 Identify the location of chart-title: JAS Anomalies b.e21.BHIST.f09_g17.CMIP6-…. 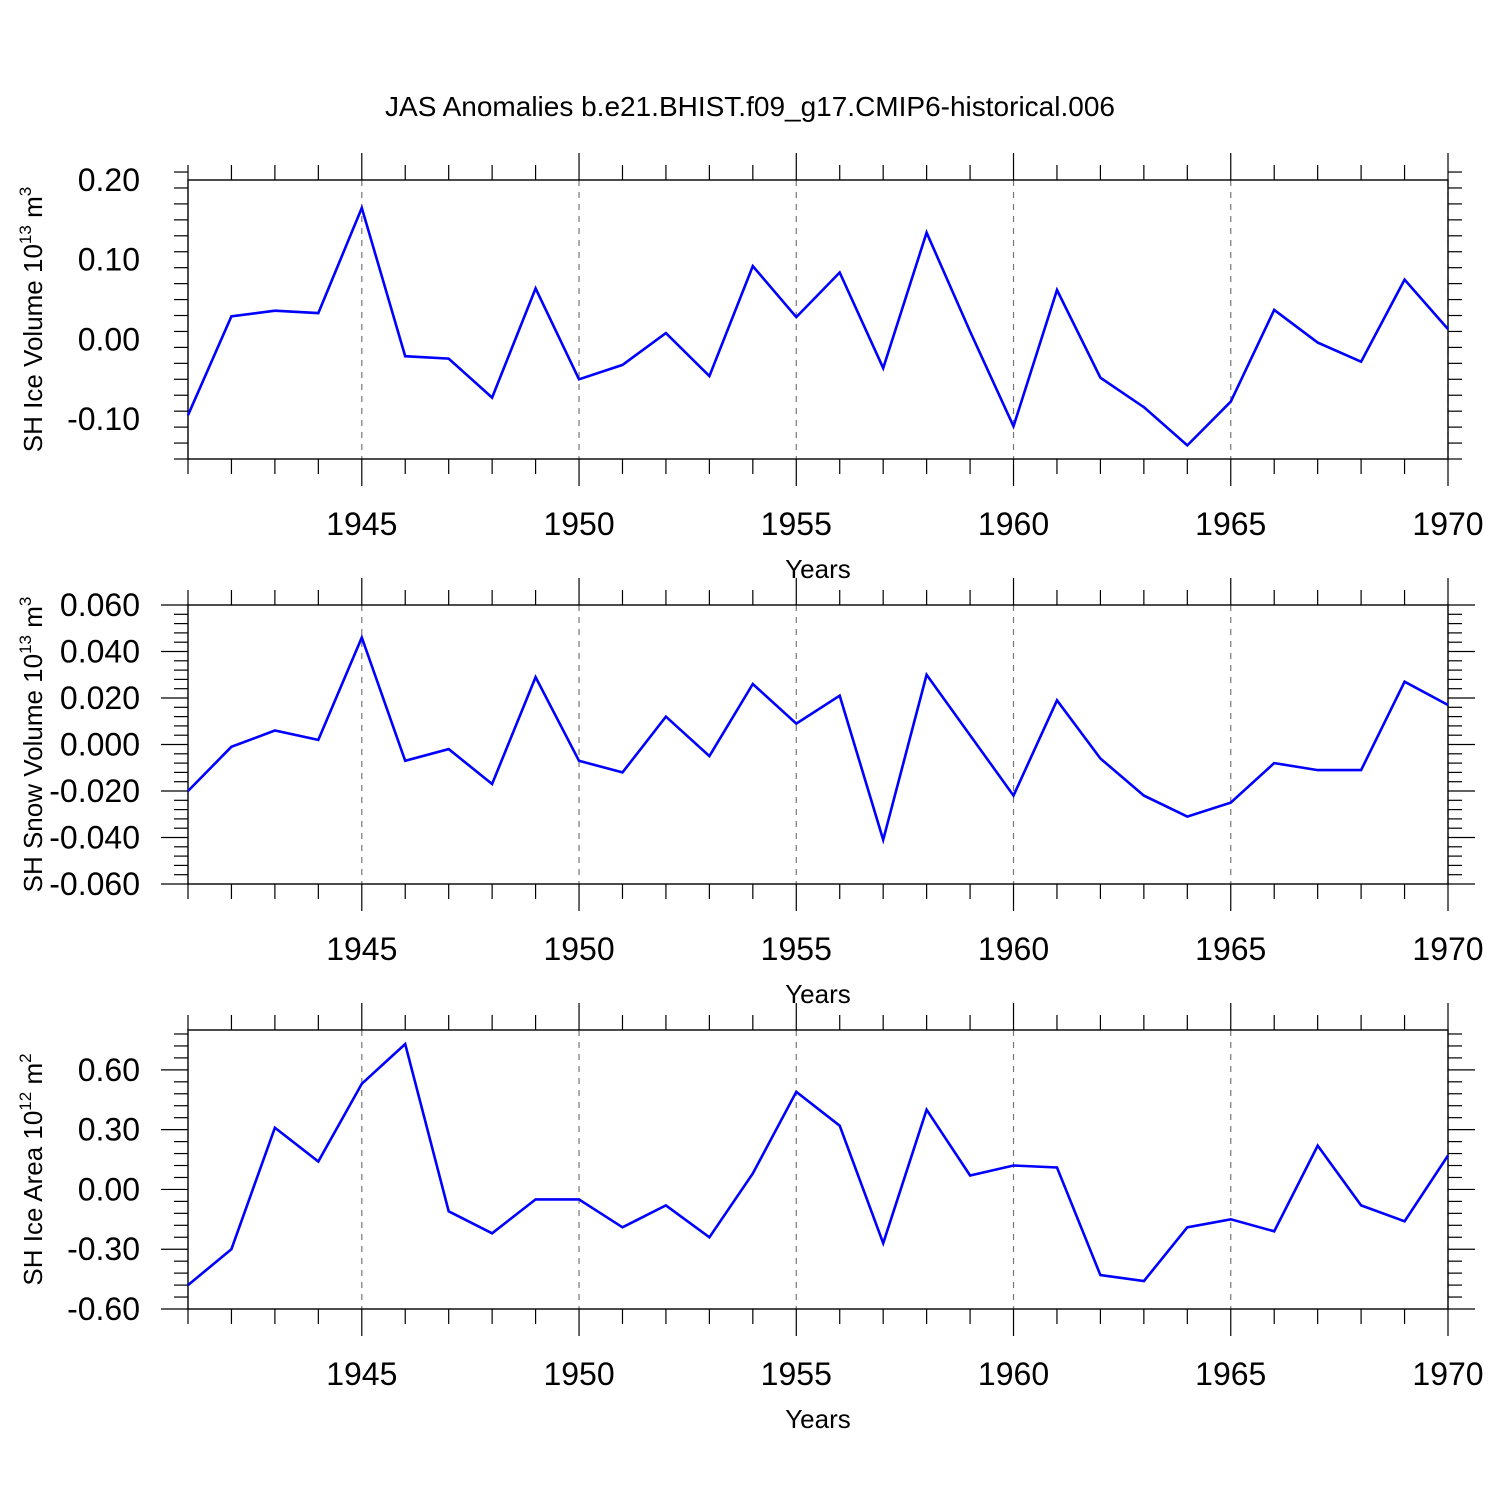
(750, 106).